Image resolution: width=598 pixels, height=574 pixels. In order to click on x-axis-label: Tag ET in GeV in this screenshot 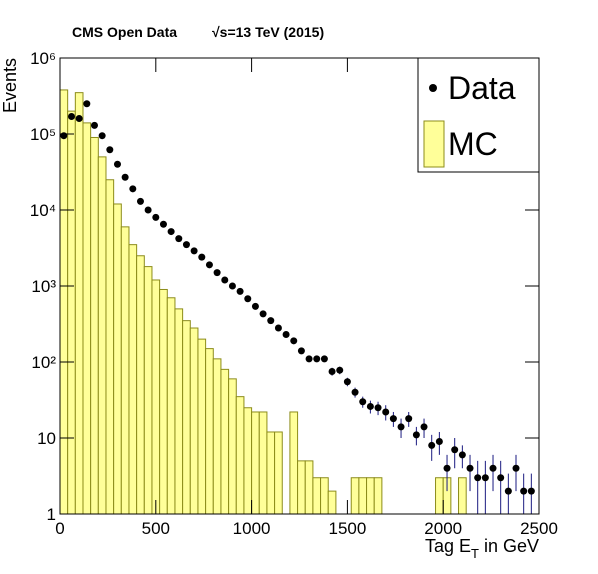, I will do `click(482, 548)`.